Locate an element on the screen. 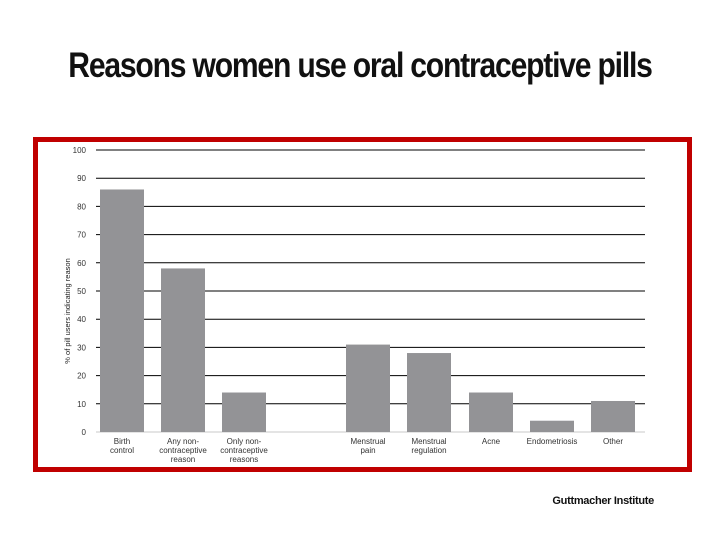 This screenshot has height=540, width=720. category-label: Birth is located at coordinates (122, 441).